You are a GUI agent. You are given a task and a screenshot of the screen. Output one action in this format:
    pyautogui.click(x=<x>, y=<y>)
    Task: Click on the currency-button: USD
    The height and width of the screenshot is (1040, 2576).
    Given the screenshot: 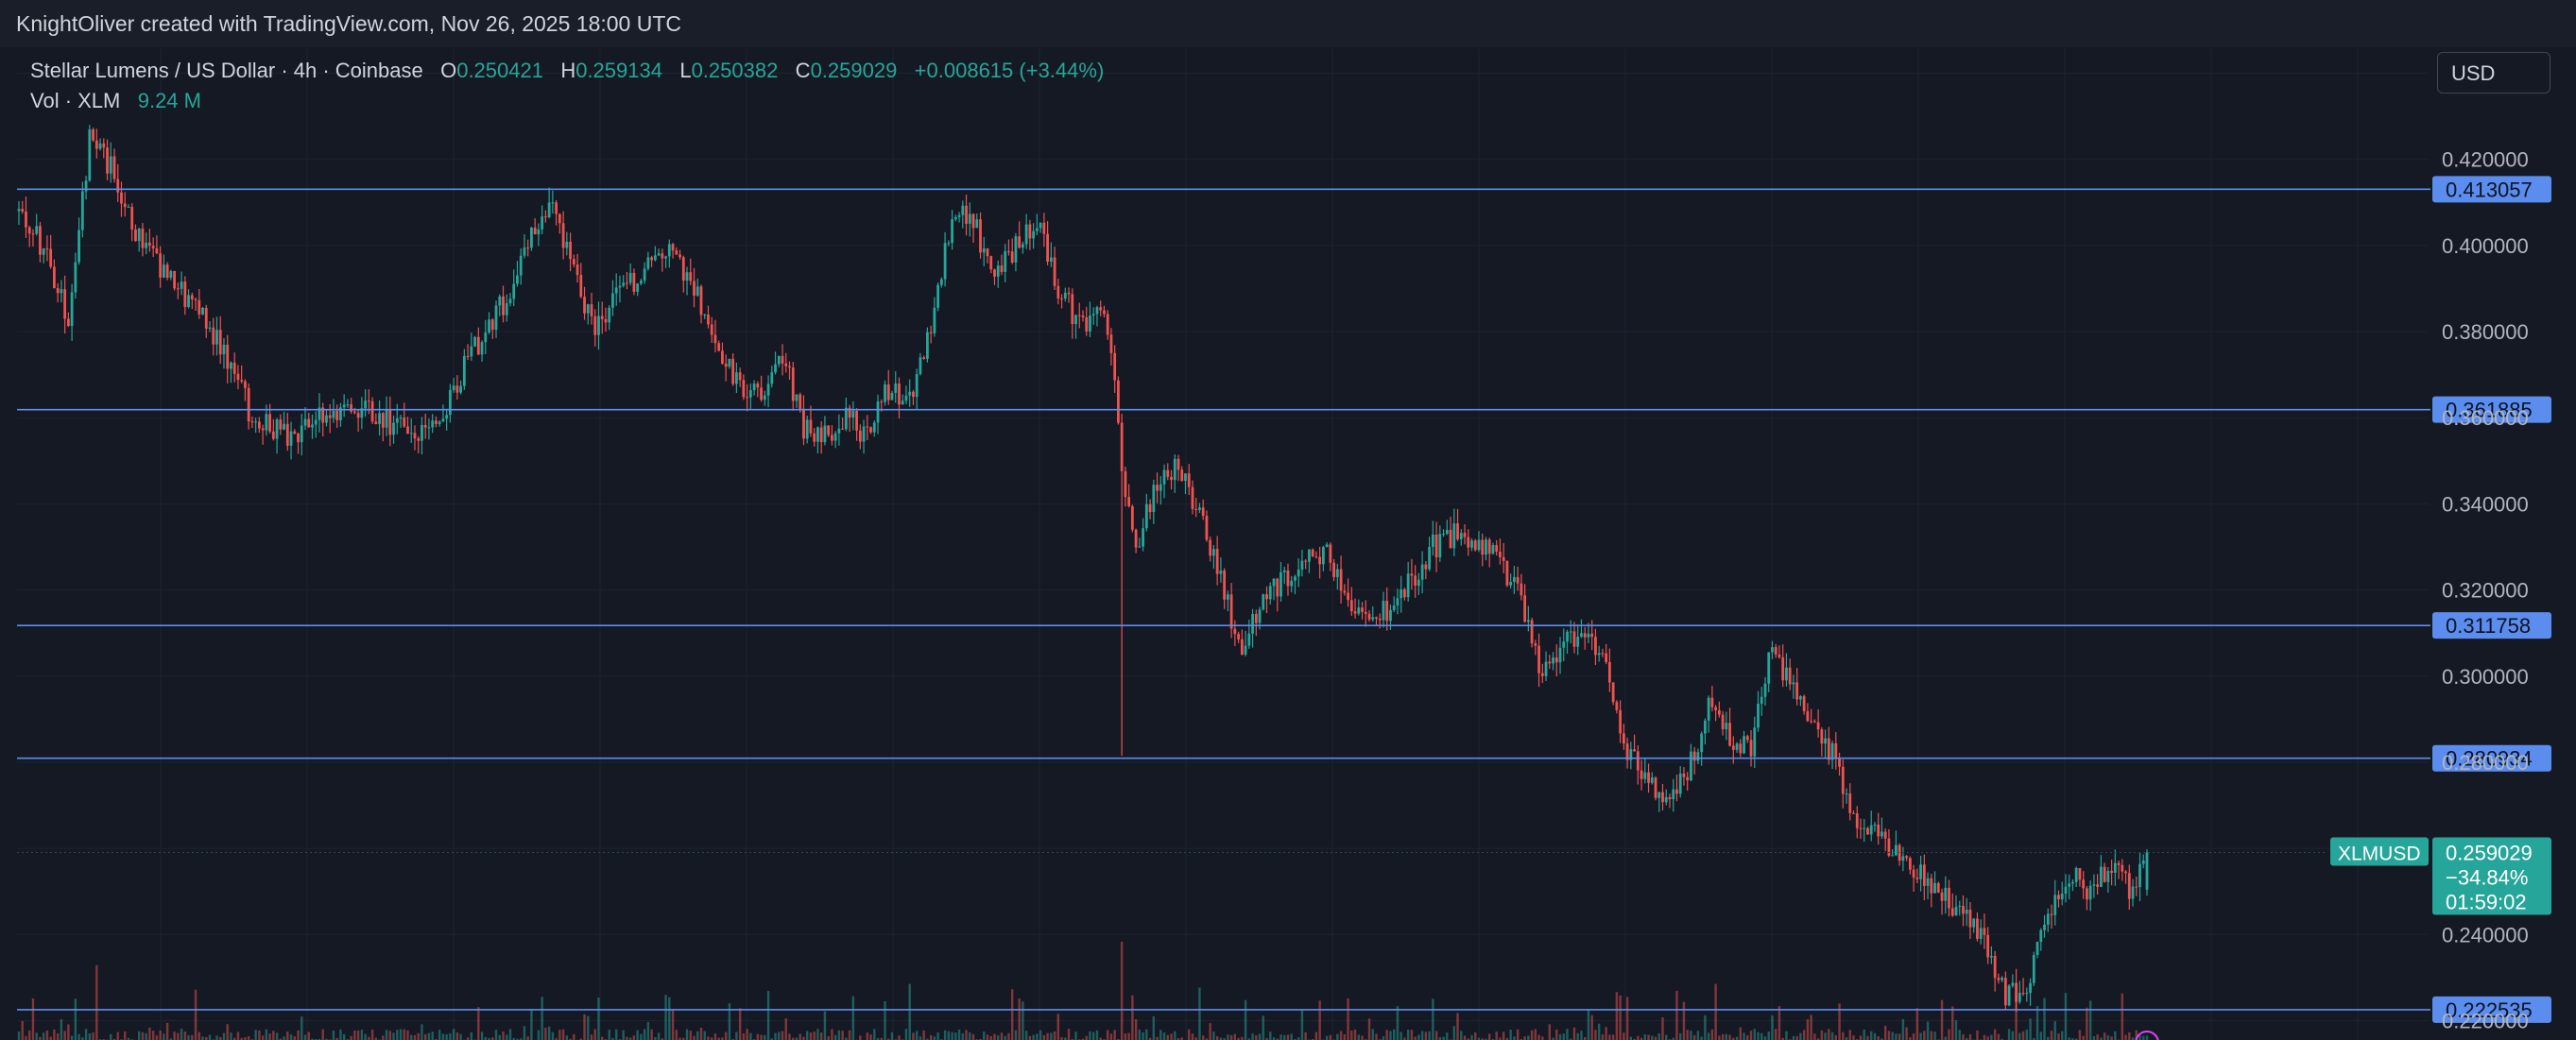 What is the action you would take?
    pyautogui.click(x=2493, y=73)
    